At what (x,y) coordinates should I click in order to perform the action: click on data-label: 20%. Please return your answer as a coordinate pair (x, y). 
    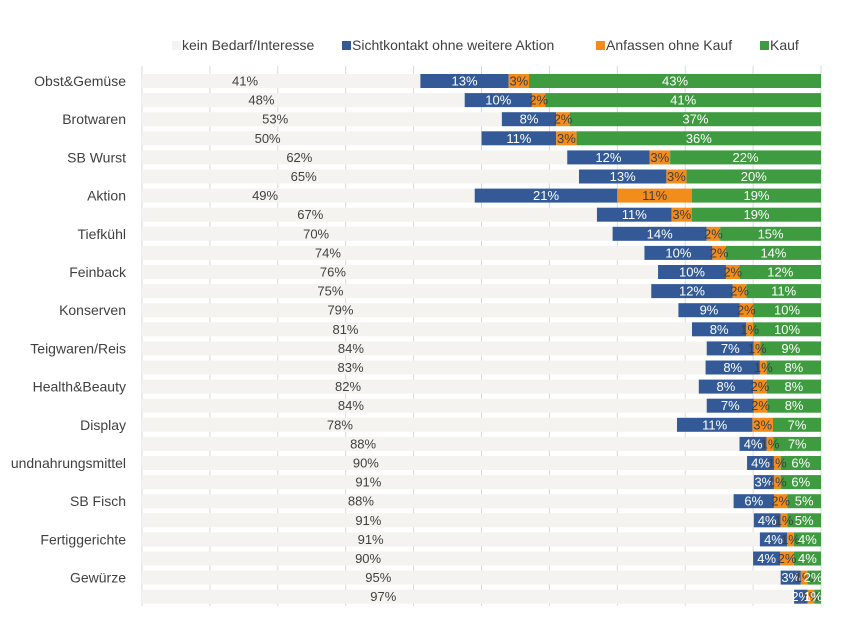
    Looking at the image, I should click on (754, 176).